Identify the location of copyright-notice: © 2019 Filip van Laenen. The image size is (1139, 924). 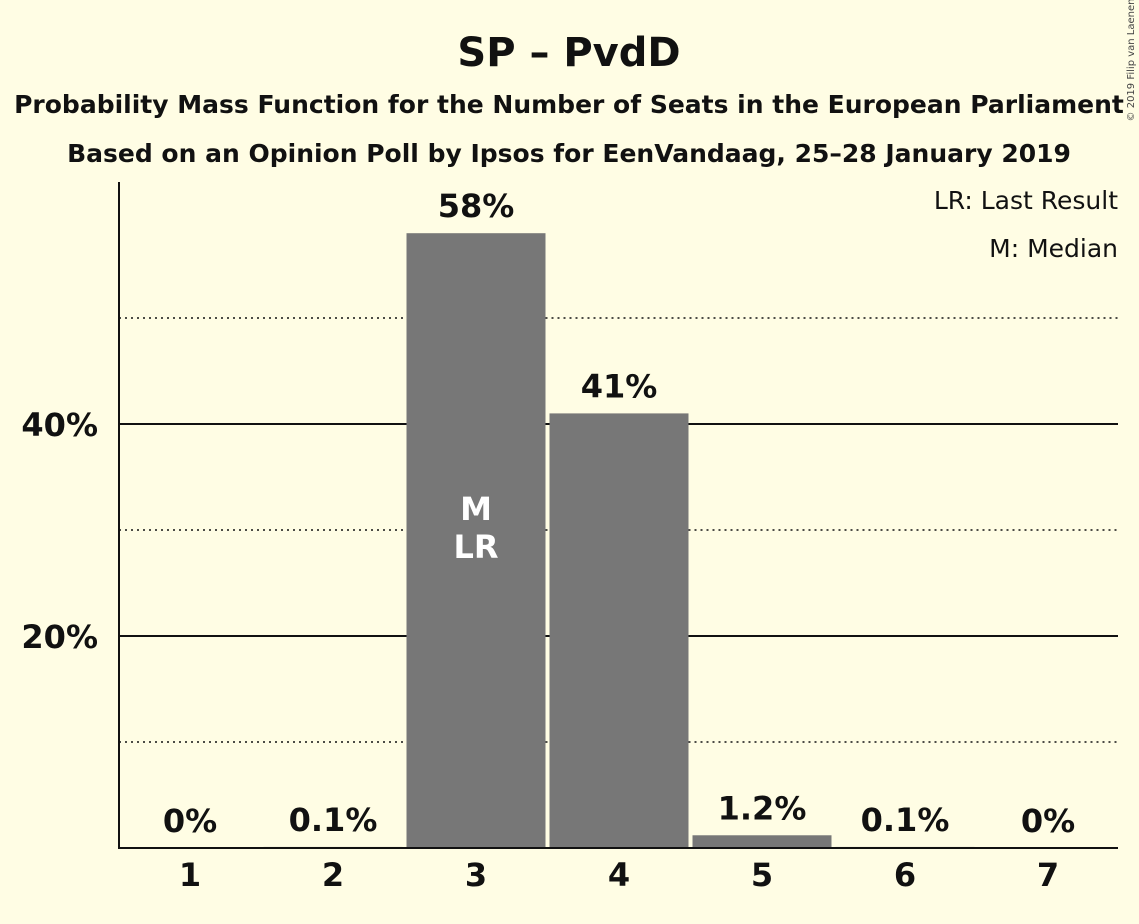
(1131, 60).